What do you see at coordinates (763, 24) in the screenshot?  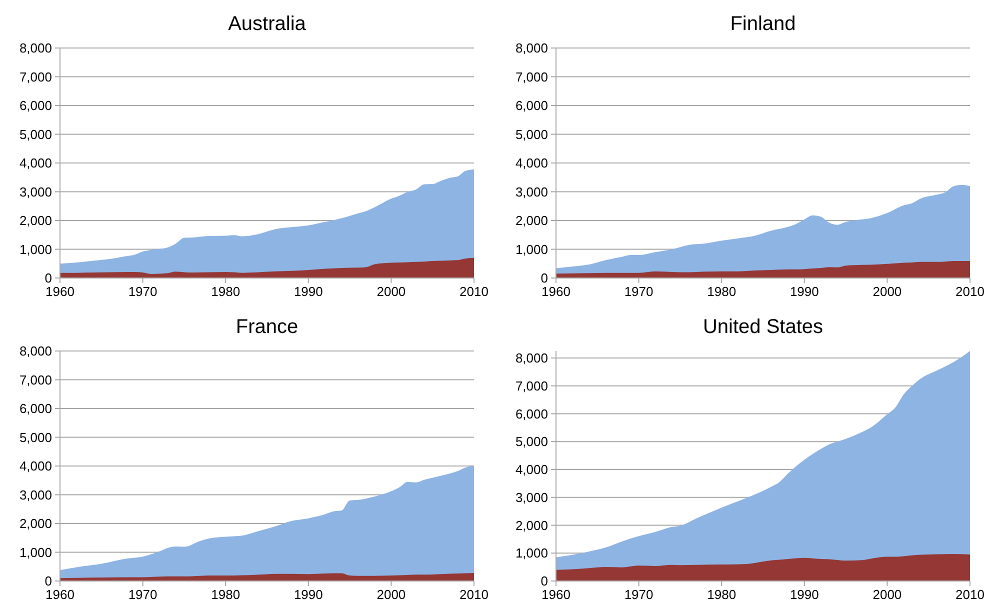 I see `chart-title: Finland` at bounding box center [763, 24].